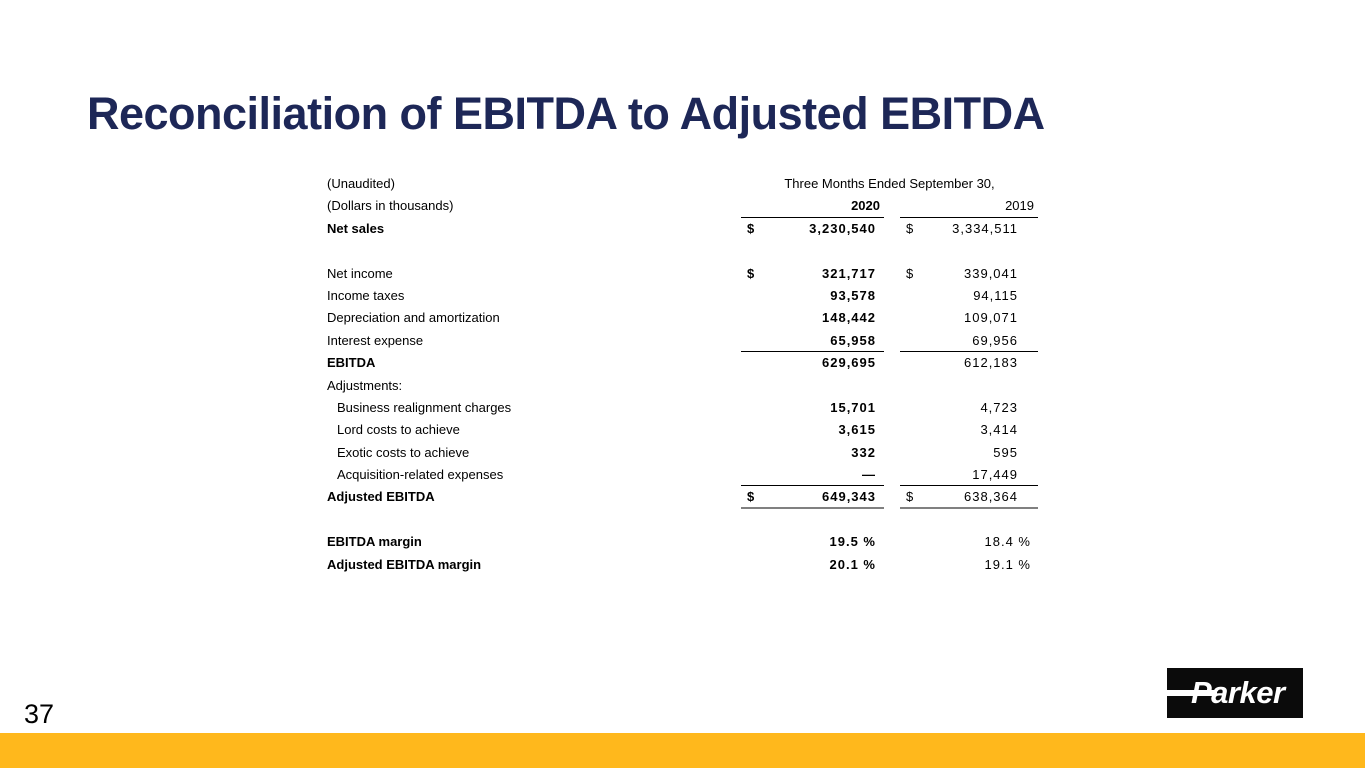  I want to click on value-cell-2020, so click(812, 386).